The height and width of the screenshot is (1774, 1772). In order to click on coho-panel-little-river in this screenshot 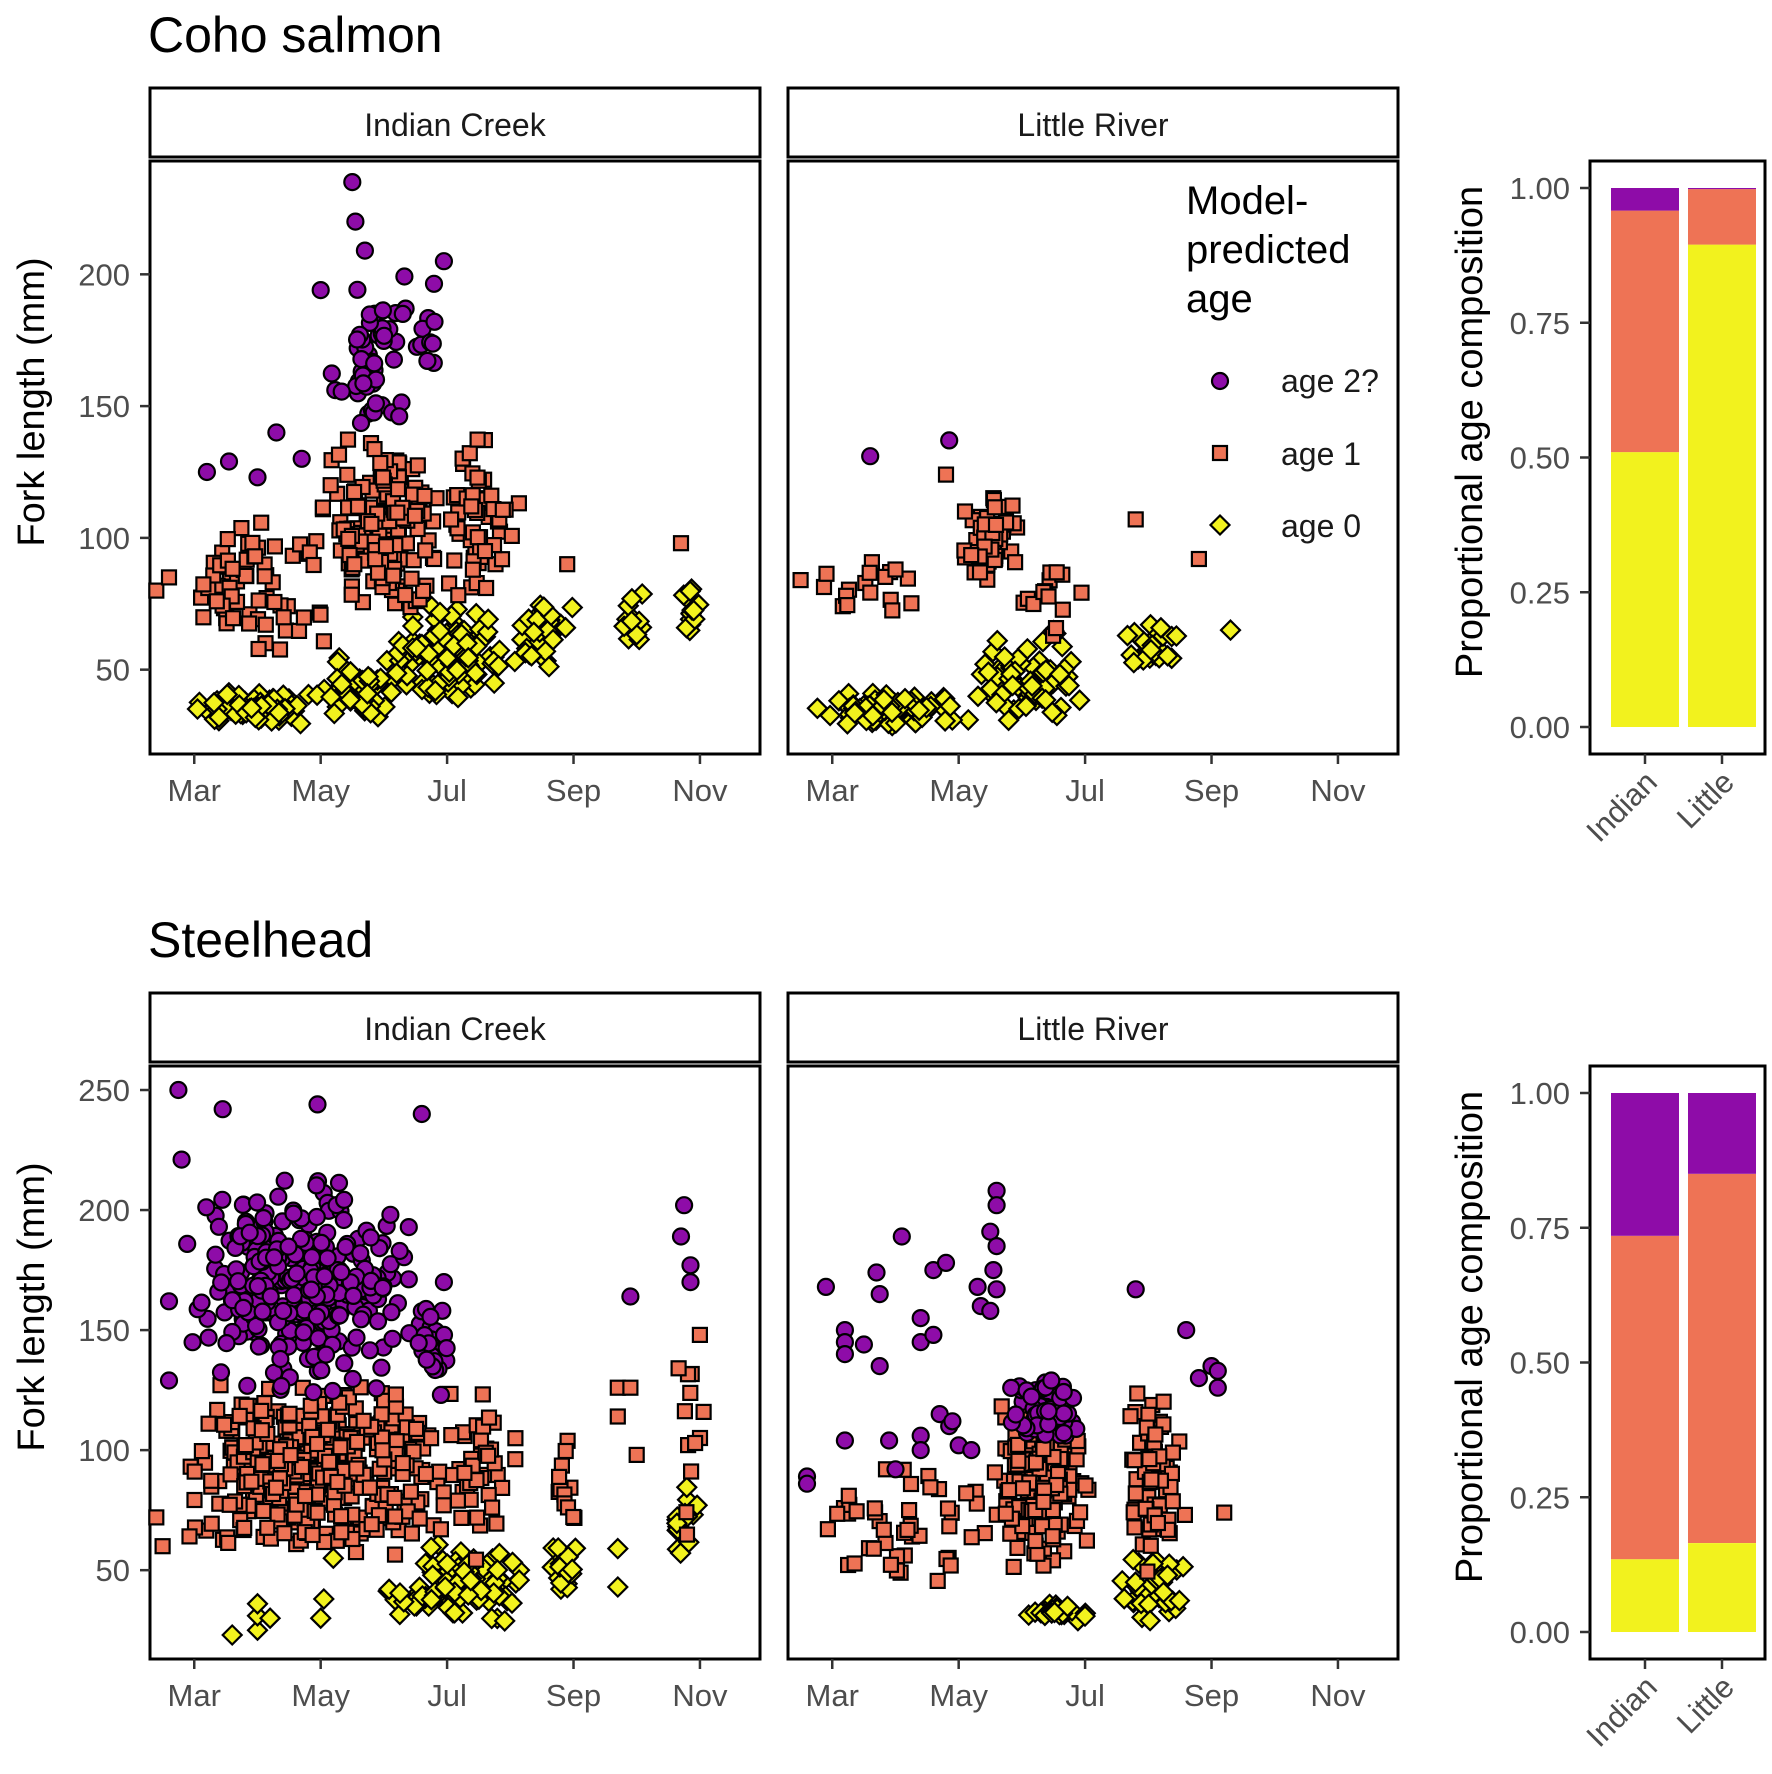, I will do `click(1093, 457)`.